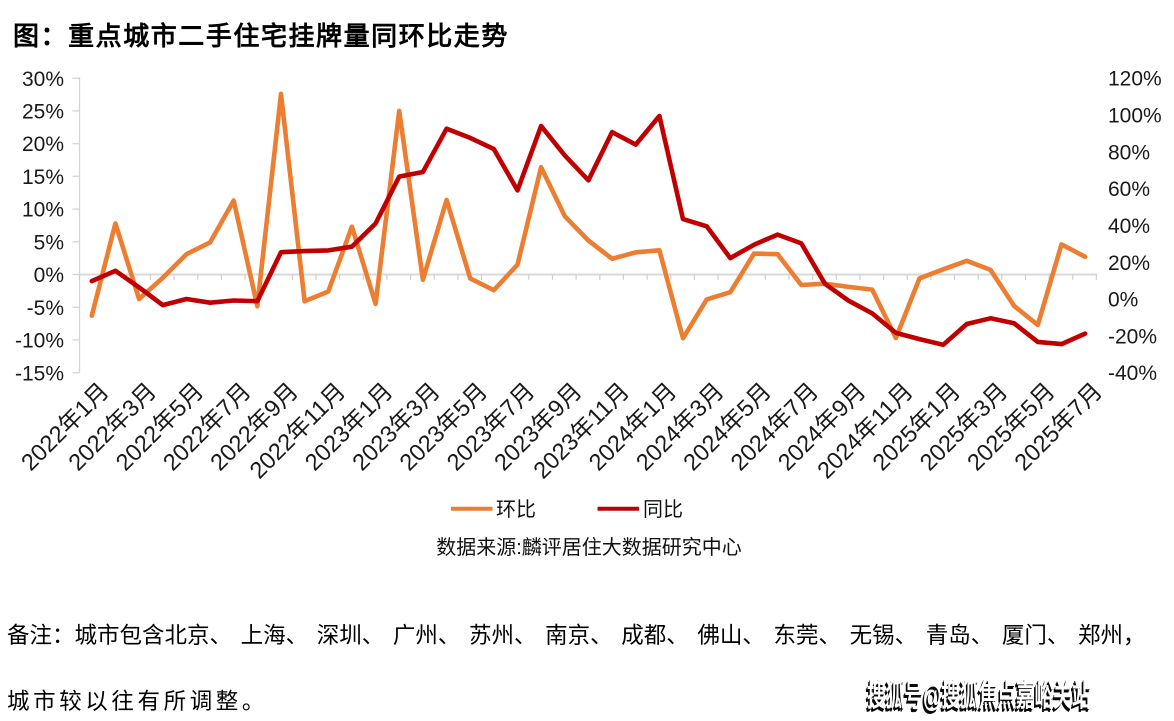  I want to click on svg-text: 环比, so click(516, 509).